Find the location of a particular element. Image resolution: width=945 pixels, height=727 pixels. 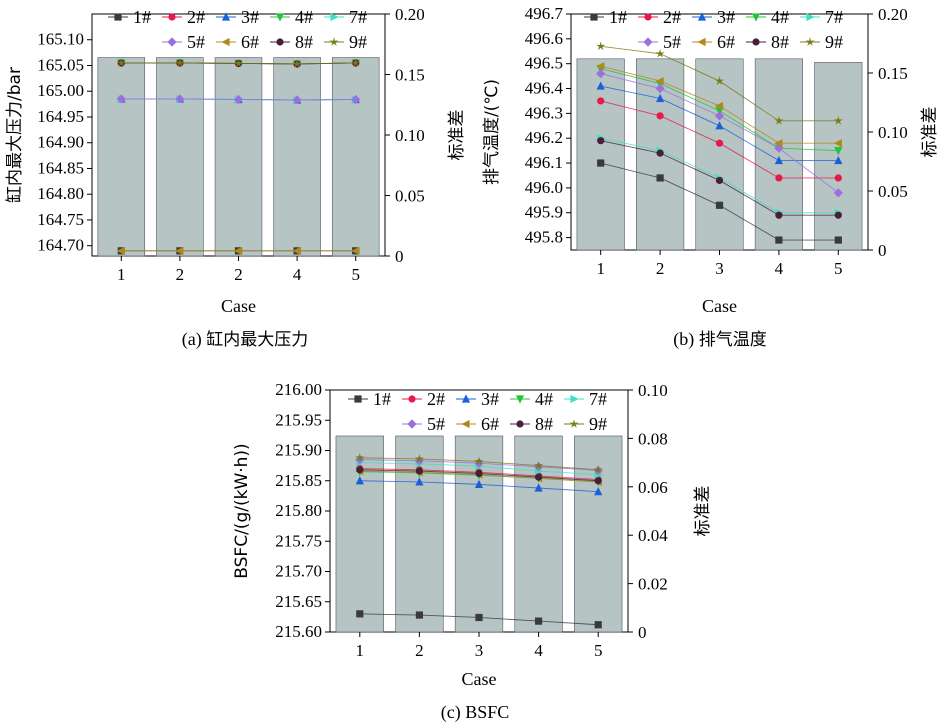

legend-label: 9# is located at coordinates (834, 42).